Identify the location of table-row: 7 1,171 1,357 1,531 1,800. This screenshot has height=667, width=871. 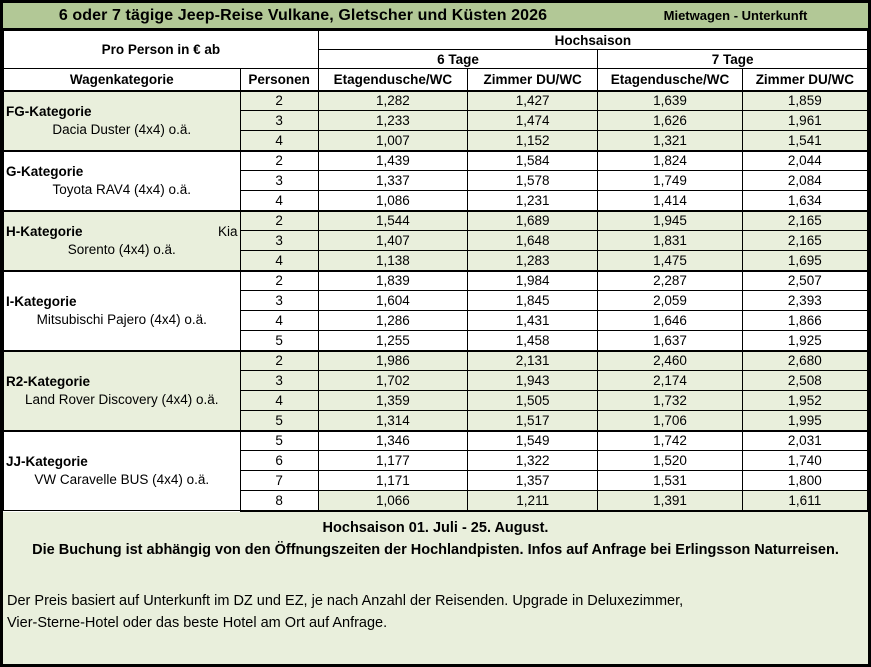
(436, 480).